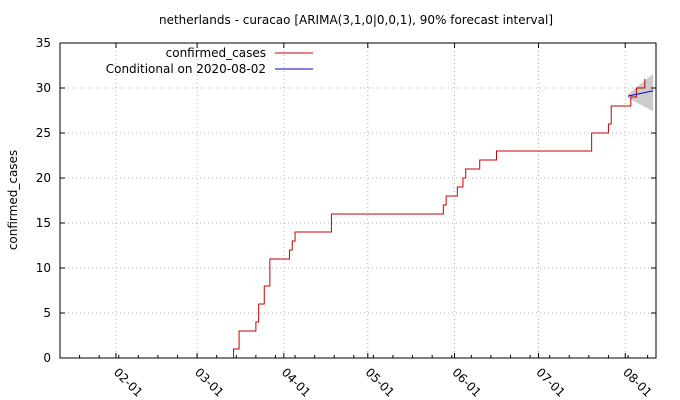 This screenshot has height=400, width=680. Describe the element at coordinates (216, 53) in the screenshot. I see `legend-label-confirmed-cases: confirmed_cases` at that location.